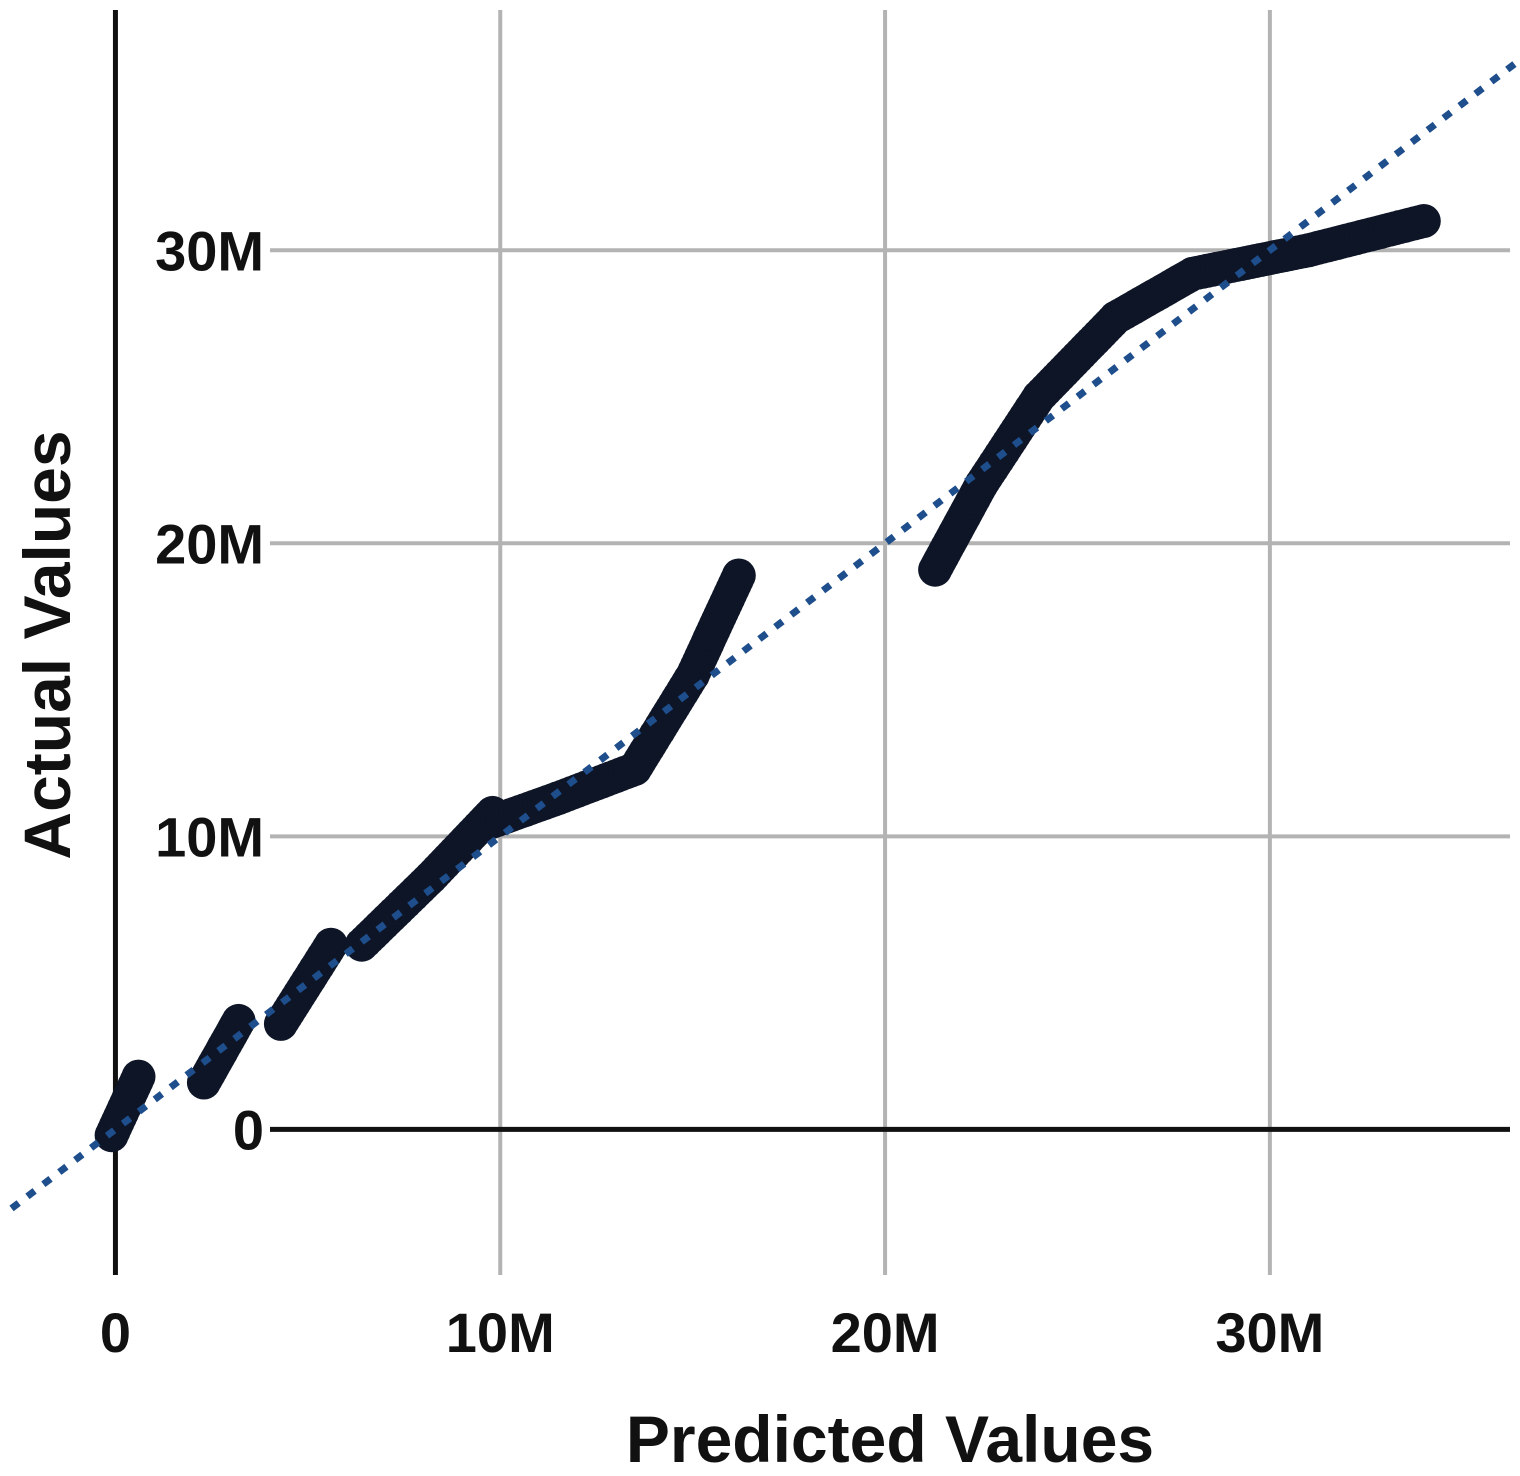 The width and height of the screenshot is (1520, 1476). What do you see at coordinates (47, 644) in the screenshot?
I see `y-axis-title: Actual Values` at bounding box center [47, 644].